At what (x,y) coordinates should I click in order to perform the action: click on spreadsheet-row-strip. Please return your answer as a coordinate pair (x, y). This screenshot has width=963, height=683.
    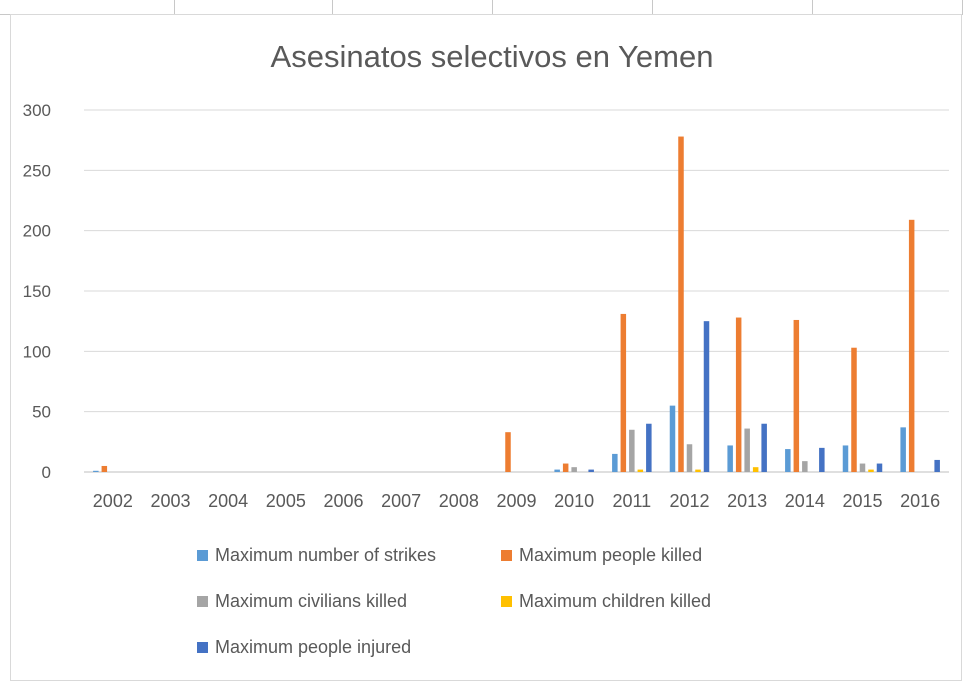
    Looking at the image, I should click on (481, 7).